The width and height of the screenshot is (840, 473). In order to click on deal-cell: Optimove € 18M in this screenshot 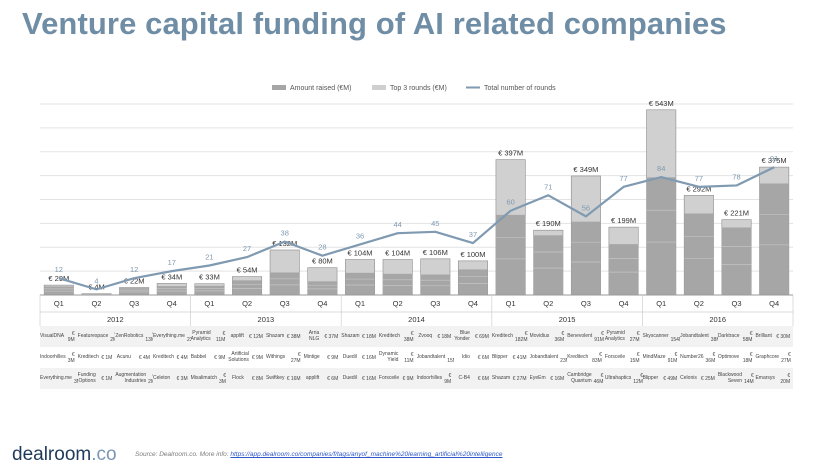, I will do `click(737, 357)`.